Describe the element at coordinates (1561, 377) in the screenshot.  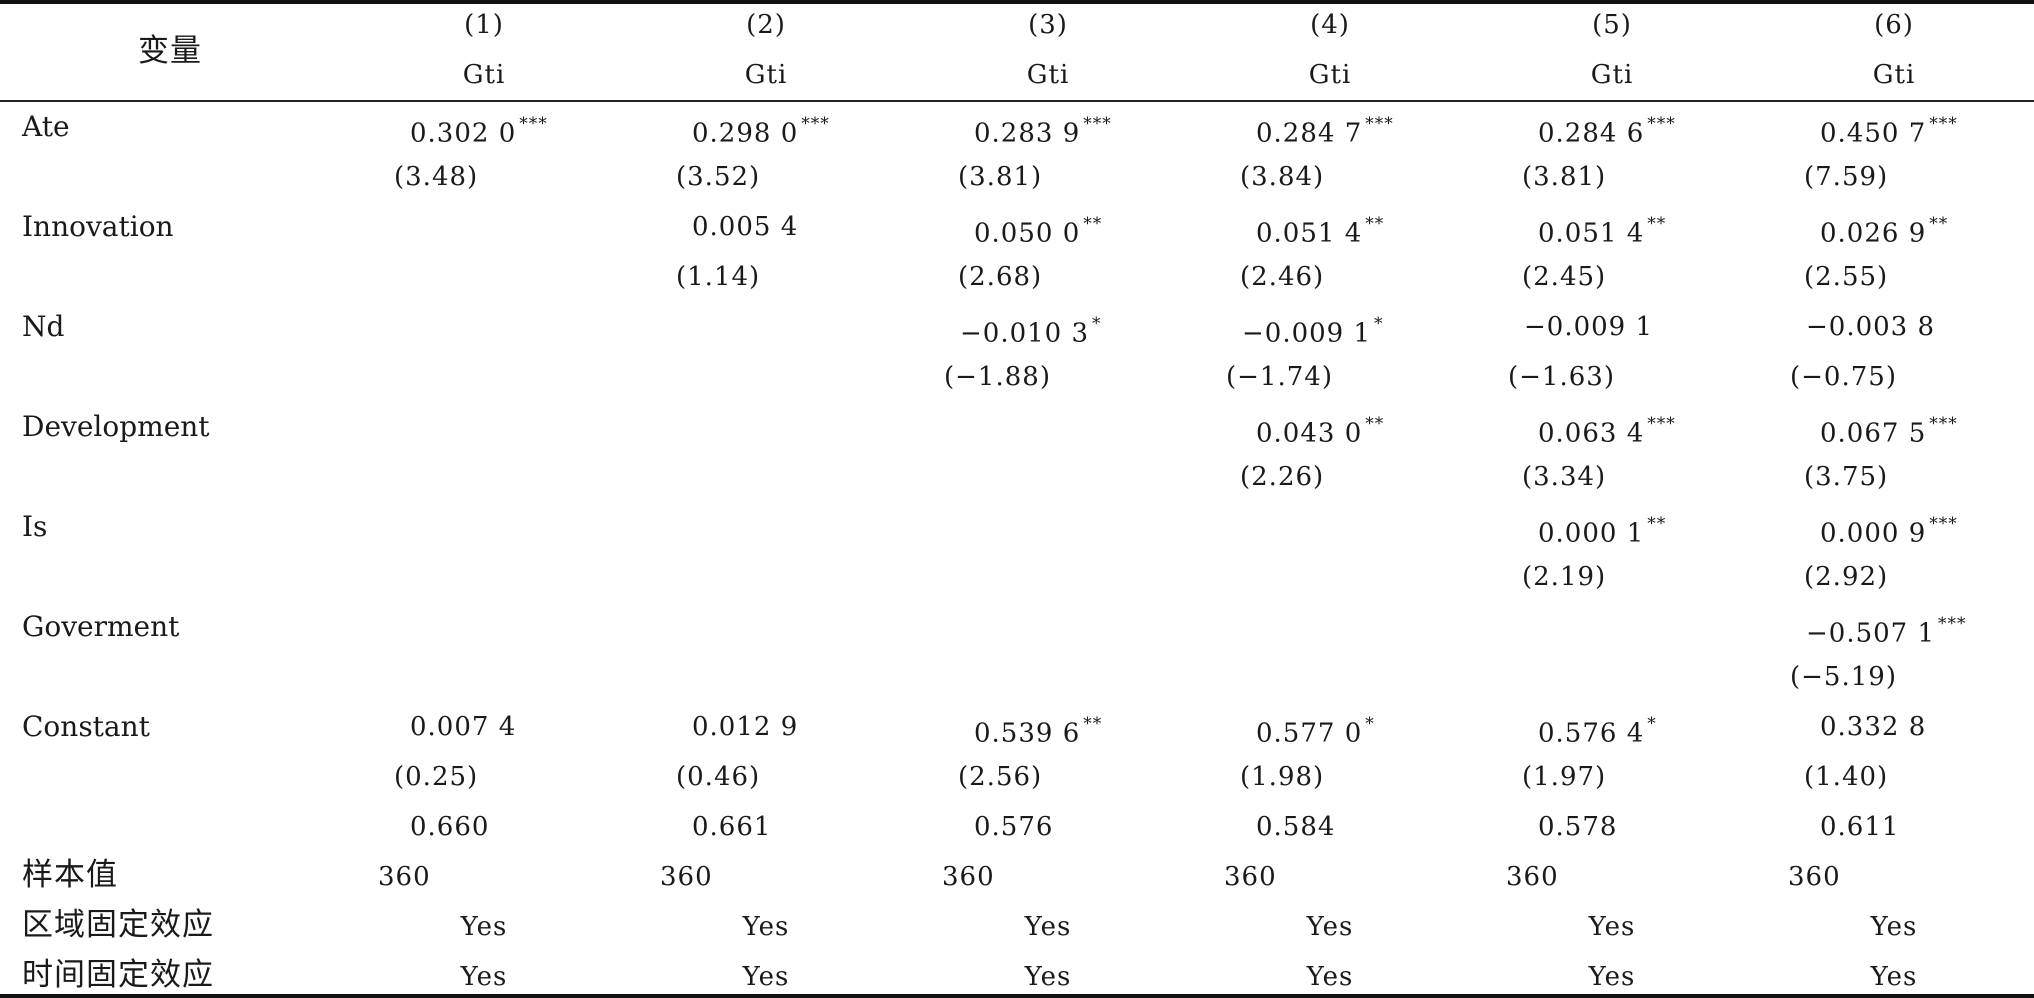
I see `t-statistic: (−1.63)` at that location.